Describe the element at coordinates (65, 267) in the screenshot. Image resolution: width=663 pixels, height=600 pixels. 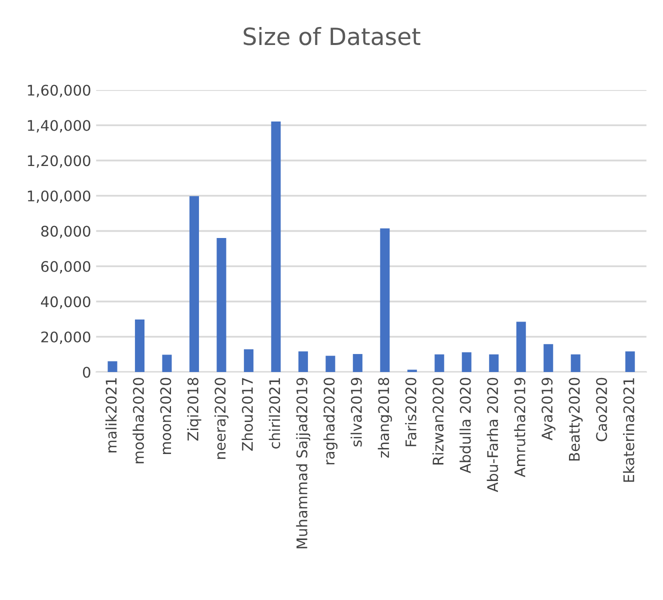
I see `y-tick-label: 60,000` at that location.